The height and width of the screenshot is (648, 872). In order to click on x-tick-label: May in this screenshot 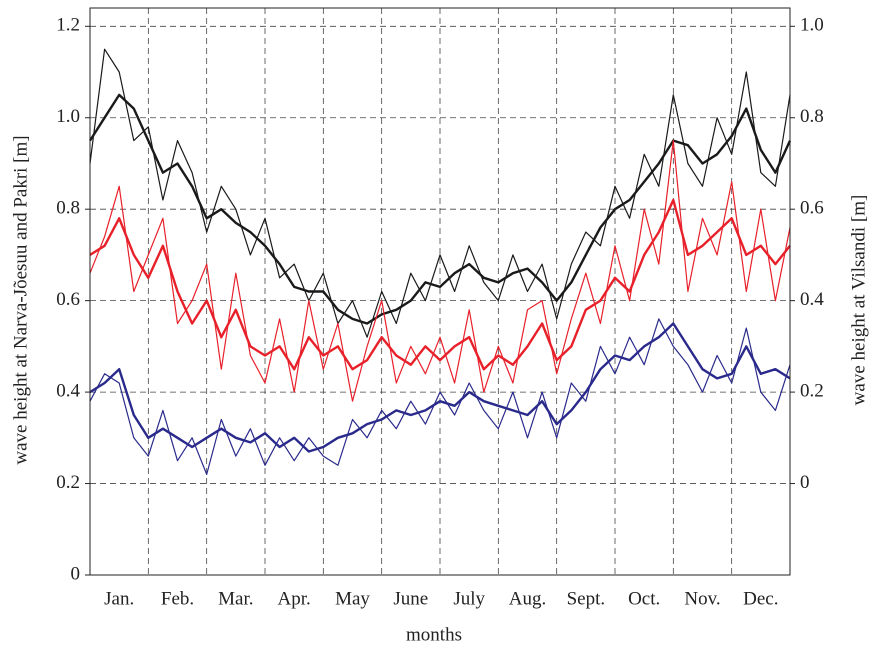, I will do `click(352, 598)`.